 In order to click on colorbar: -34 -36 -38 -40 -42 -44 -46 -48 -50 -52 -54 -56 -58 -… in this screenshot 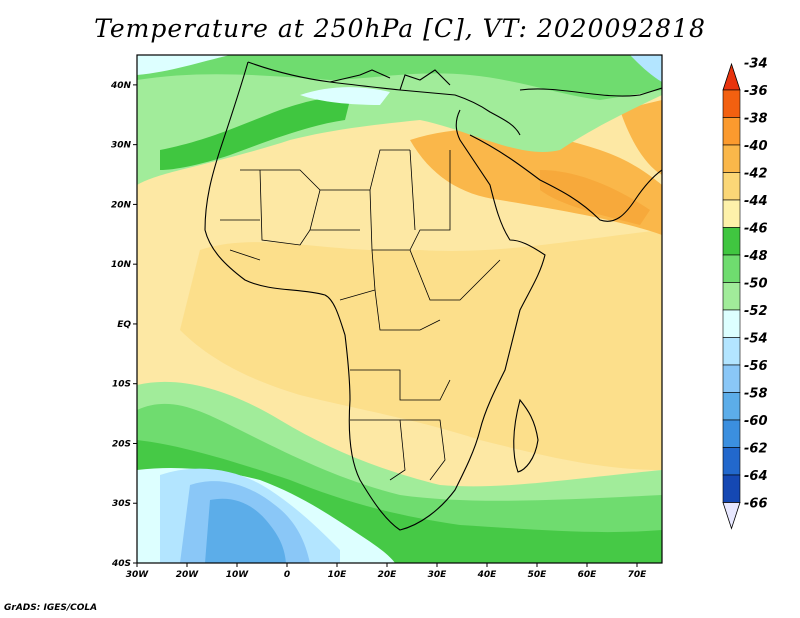, I will do `click(745, 293)`.